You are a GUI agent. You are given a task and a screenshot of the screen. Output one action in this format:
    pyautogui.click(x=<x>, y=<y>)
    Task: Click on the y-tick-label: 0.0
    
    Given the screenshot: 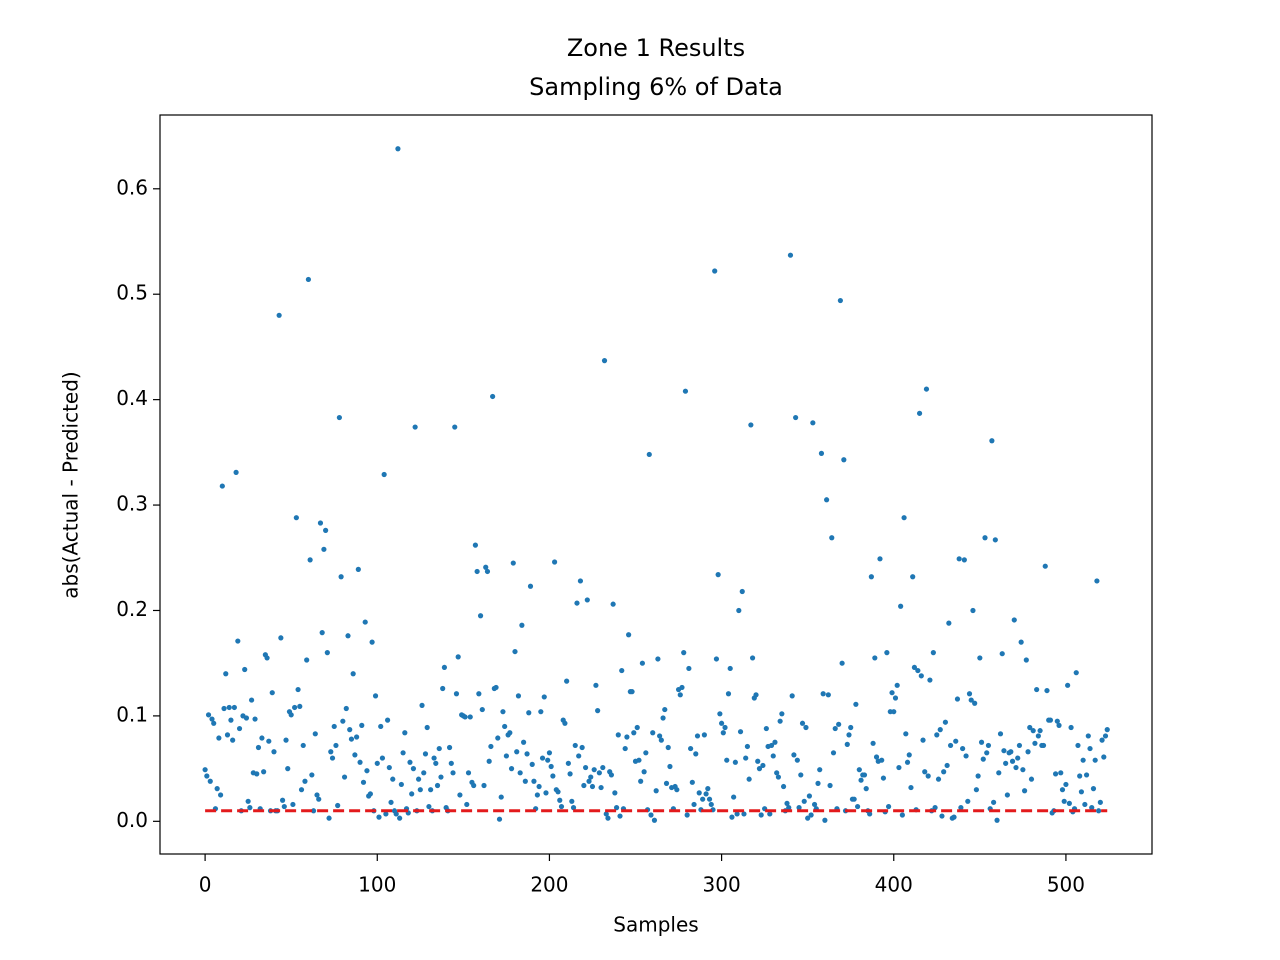 What is the action you would take?
    pyautogui.click(x=132, y=820)
    